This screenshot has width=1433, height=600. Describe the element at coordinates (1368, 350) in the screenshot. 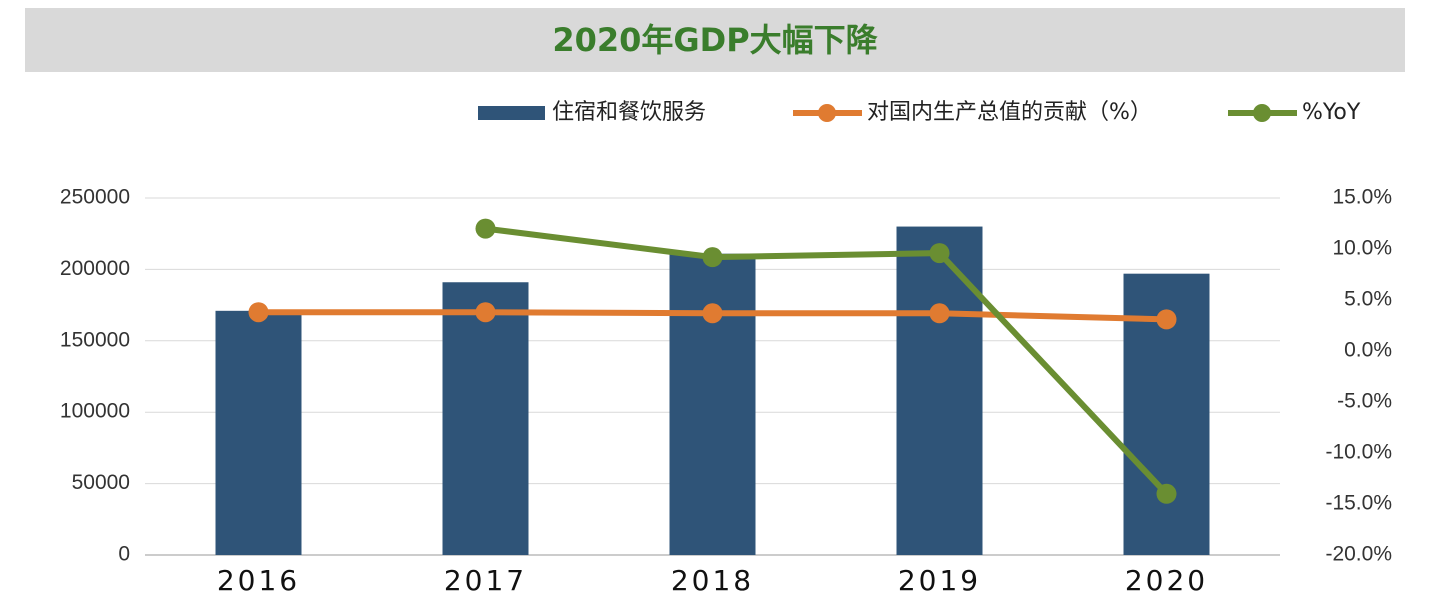

I see `y2-tick-label: 0.0%` at that location.